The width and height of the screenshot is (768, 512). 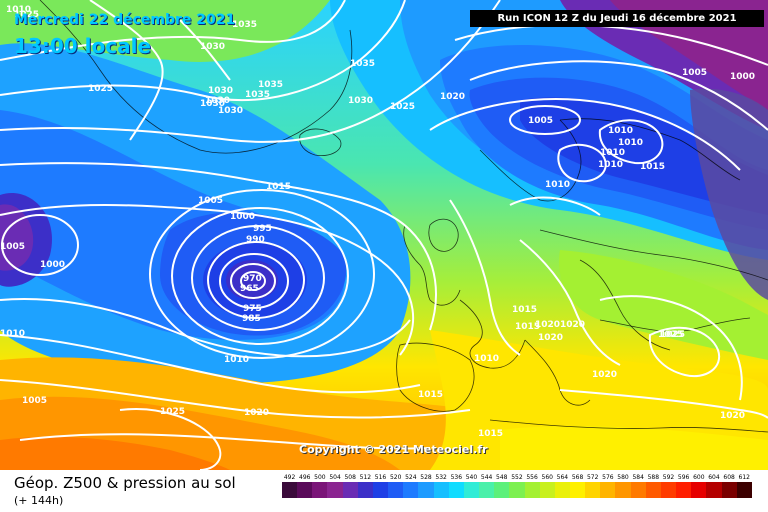 I want to click on scale-label: 576, so click(x=608, y=477).